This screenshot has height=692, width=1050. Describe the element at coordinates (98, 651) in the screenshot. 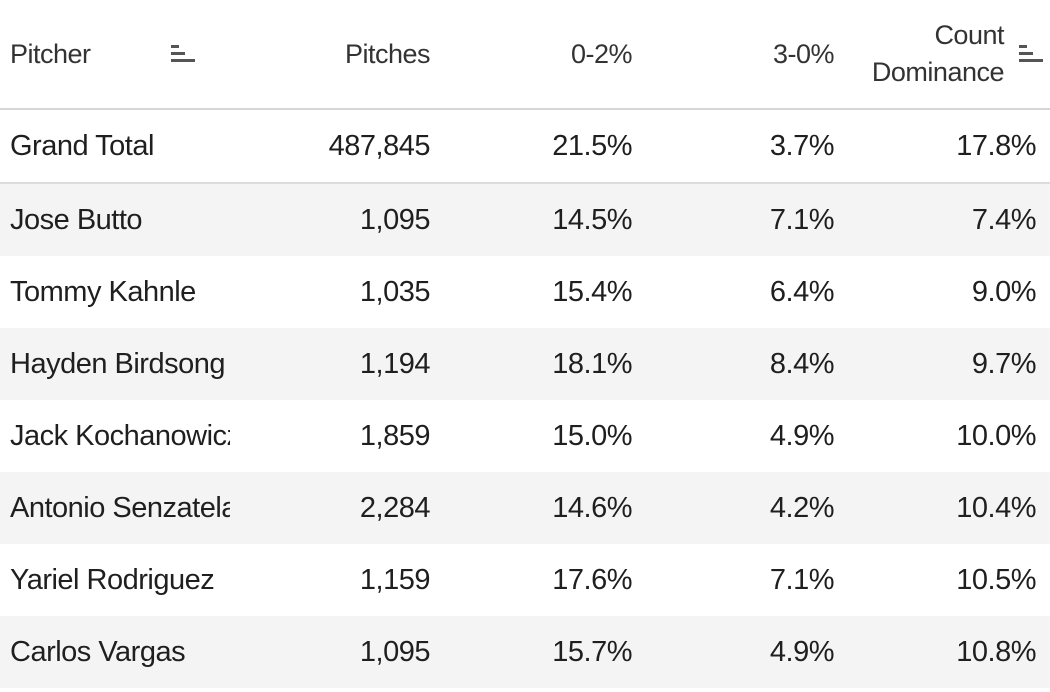

I see `pitcher-cell: Carlos Vargas` at that location.